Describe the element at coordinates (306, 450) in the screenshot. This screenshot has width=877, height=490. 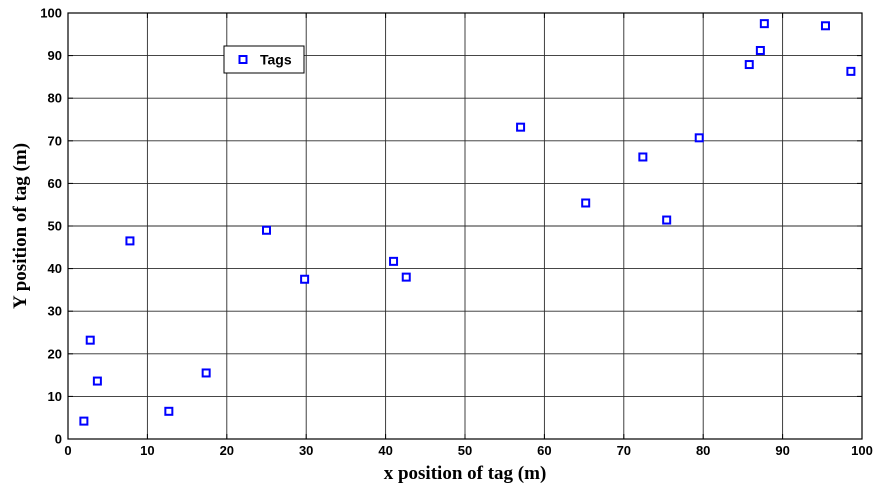
I see `x-tick-label: 30` at that location.